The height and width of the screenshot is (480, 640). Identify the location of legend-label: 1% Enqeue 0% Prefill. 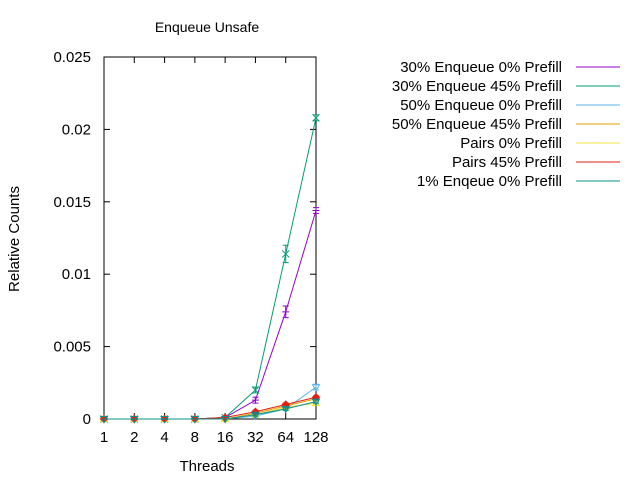
(489, 181).